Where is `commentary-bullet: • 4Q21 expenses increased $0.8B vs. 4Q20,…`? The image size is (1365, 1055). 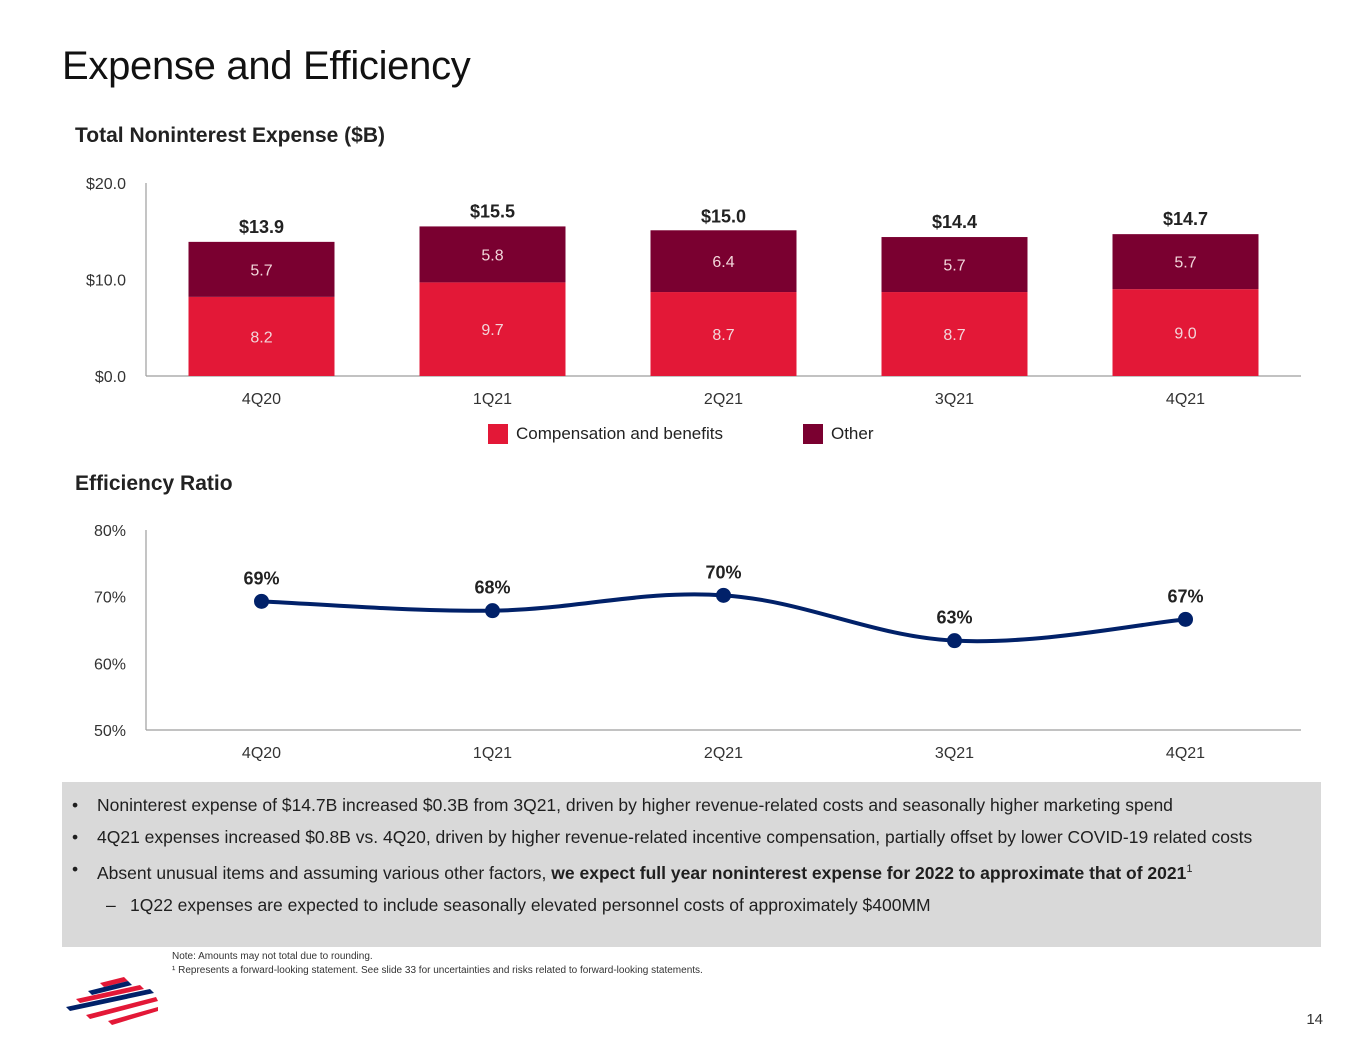 commentary-bullet: • 4Q21 expenses increased $0.8B vs. 4Q20,… is located at coordinates (686, 837).